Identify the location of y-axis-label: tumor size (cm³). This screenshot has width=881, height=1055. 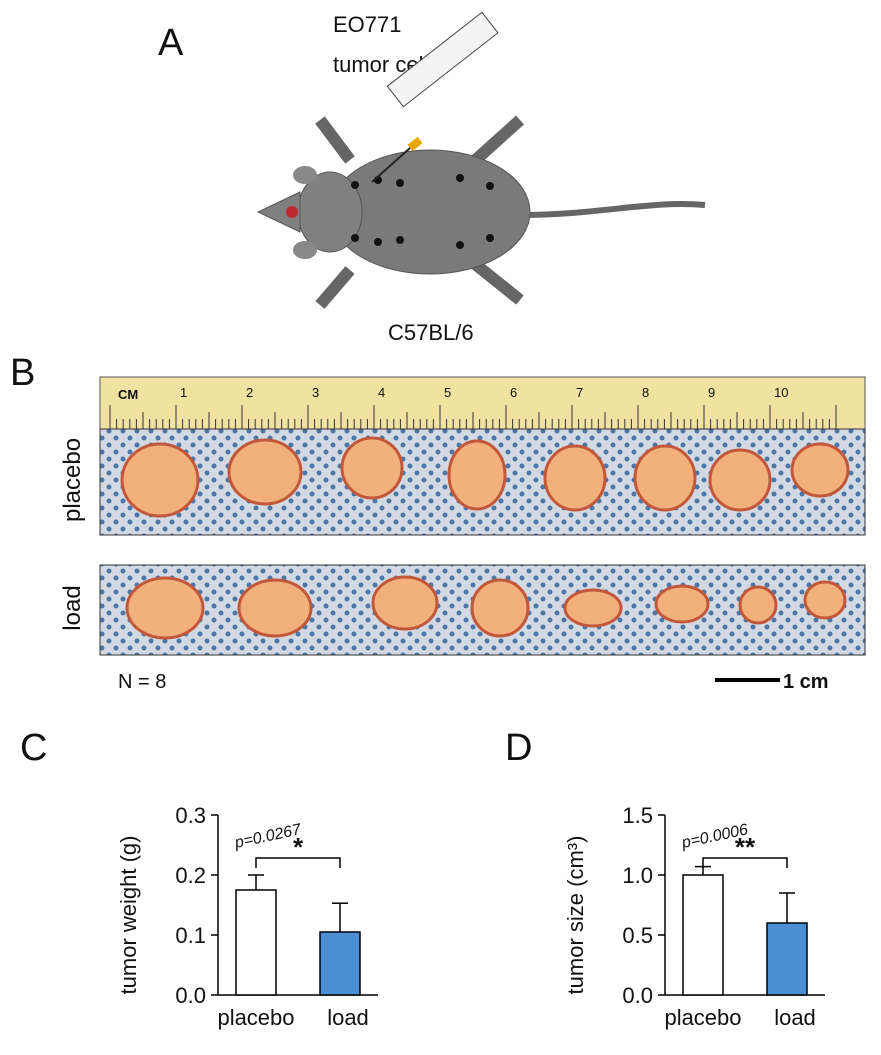
(575, 915).